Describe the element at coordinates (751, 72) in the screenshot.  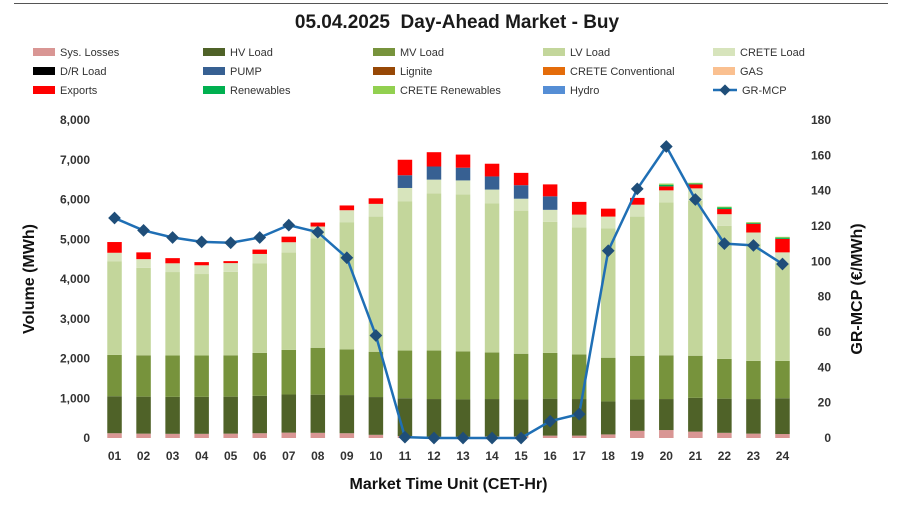
I see `legend-label: GAS` at that location.